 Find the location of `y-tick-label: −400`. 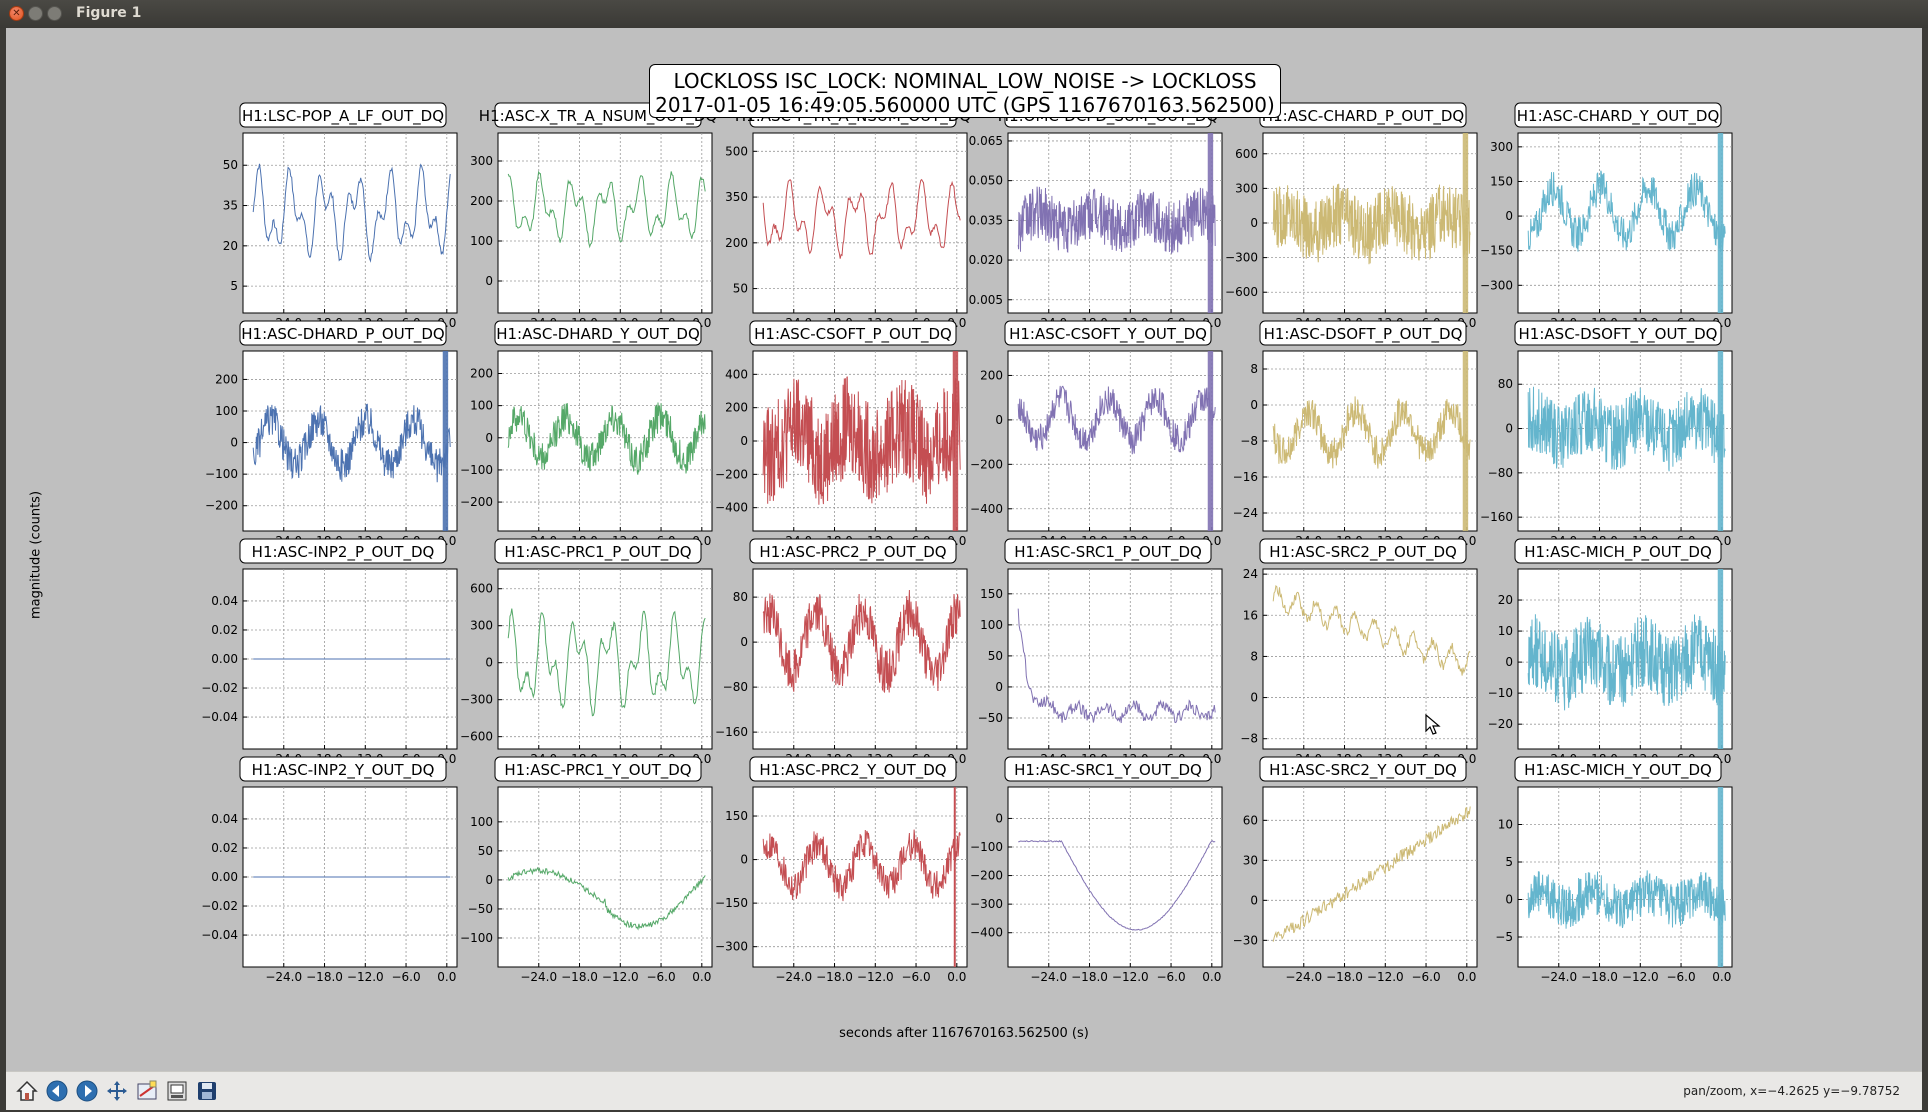

y-tick-label: −400 is located at coordinates (731, 508).